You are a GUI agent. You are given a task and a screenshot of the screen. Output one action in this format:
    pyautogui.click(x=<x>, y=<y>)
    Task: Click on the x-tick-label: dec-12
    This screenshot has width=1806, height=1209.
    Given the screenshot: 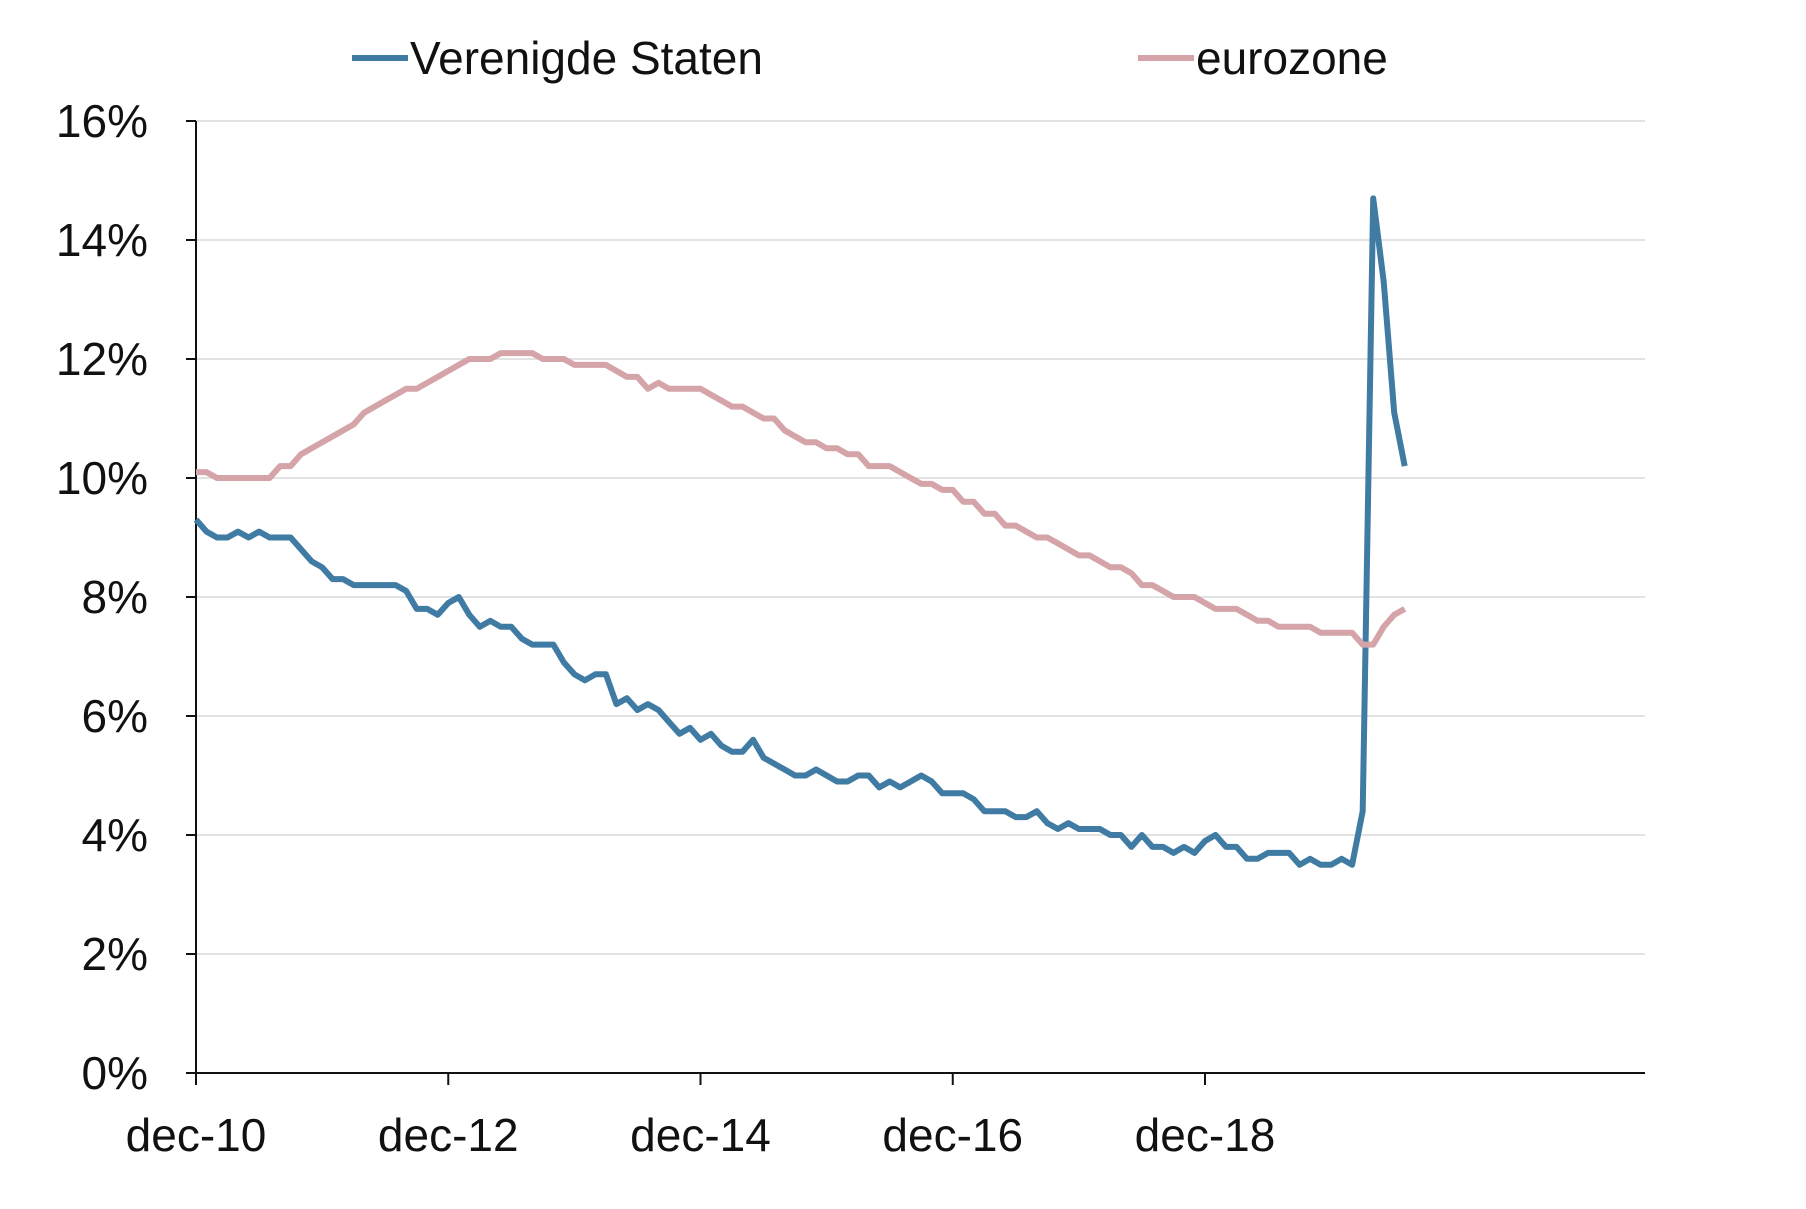 What is the action you would take?
    pyautogui.click(x=448, y=1135)
    